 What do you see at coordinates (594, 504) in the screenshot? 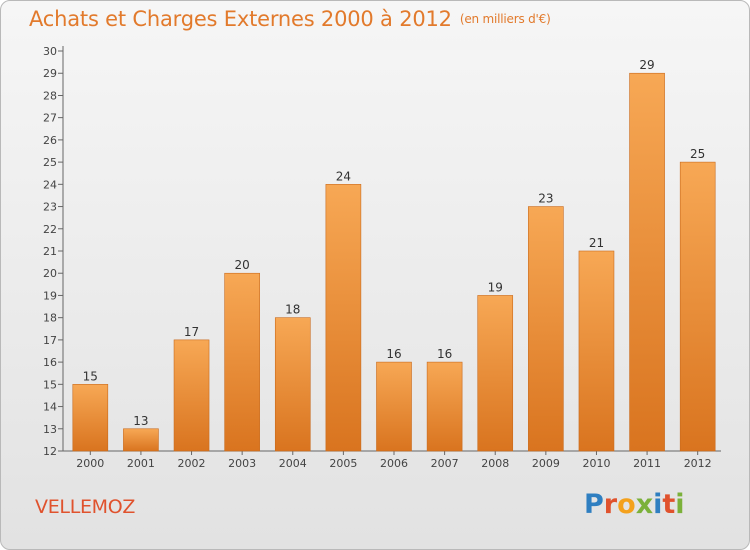
I see `logo-letter: P` at bounding box center [594, 504].